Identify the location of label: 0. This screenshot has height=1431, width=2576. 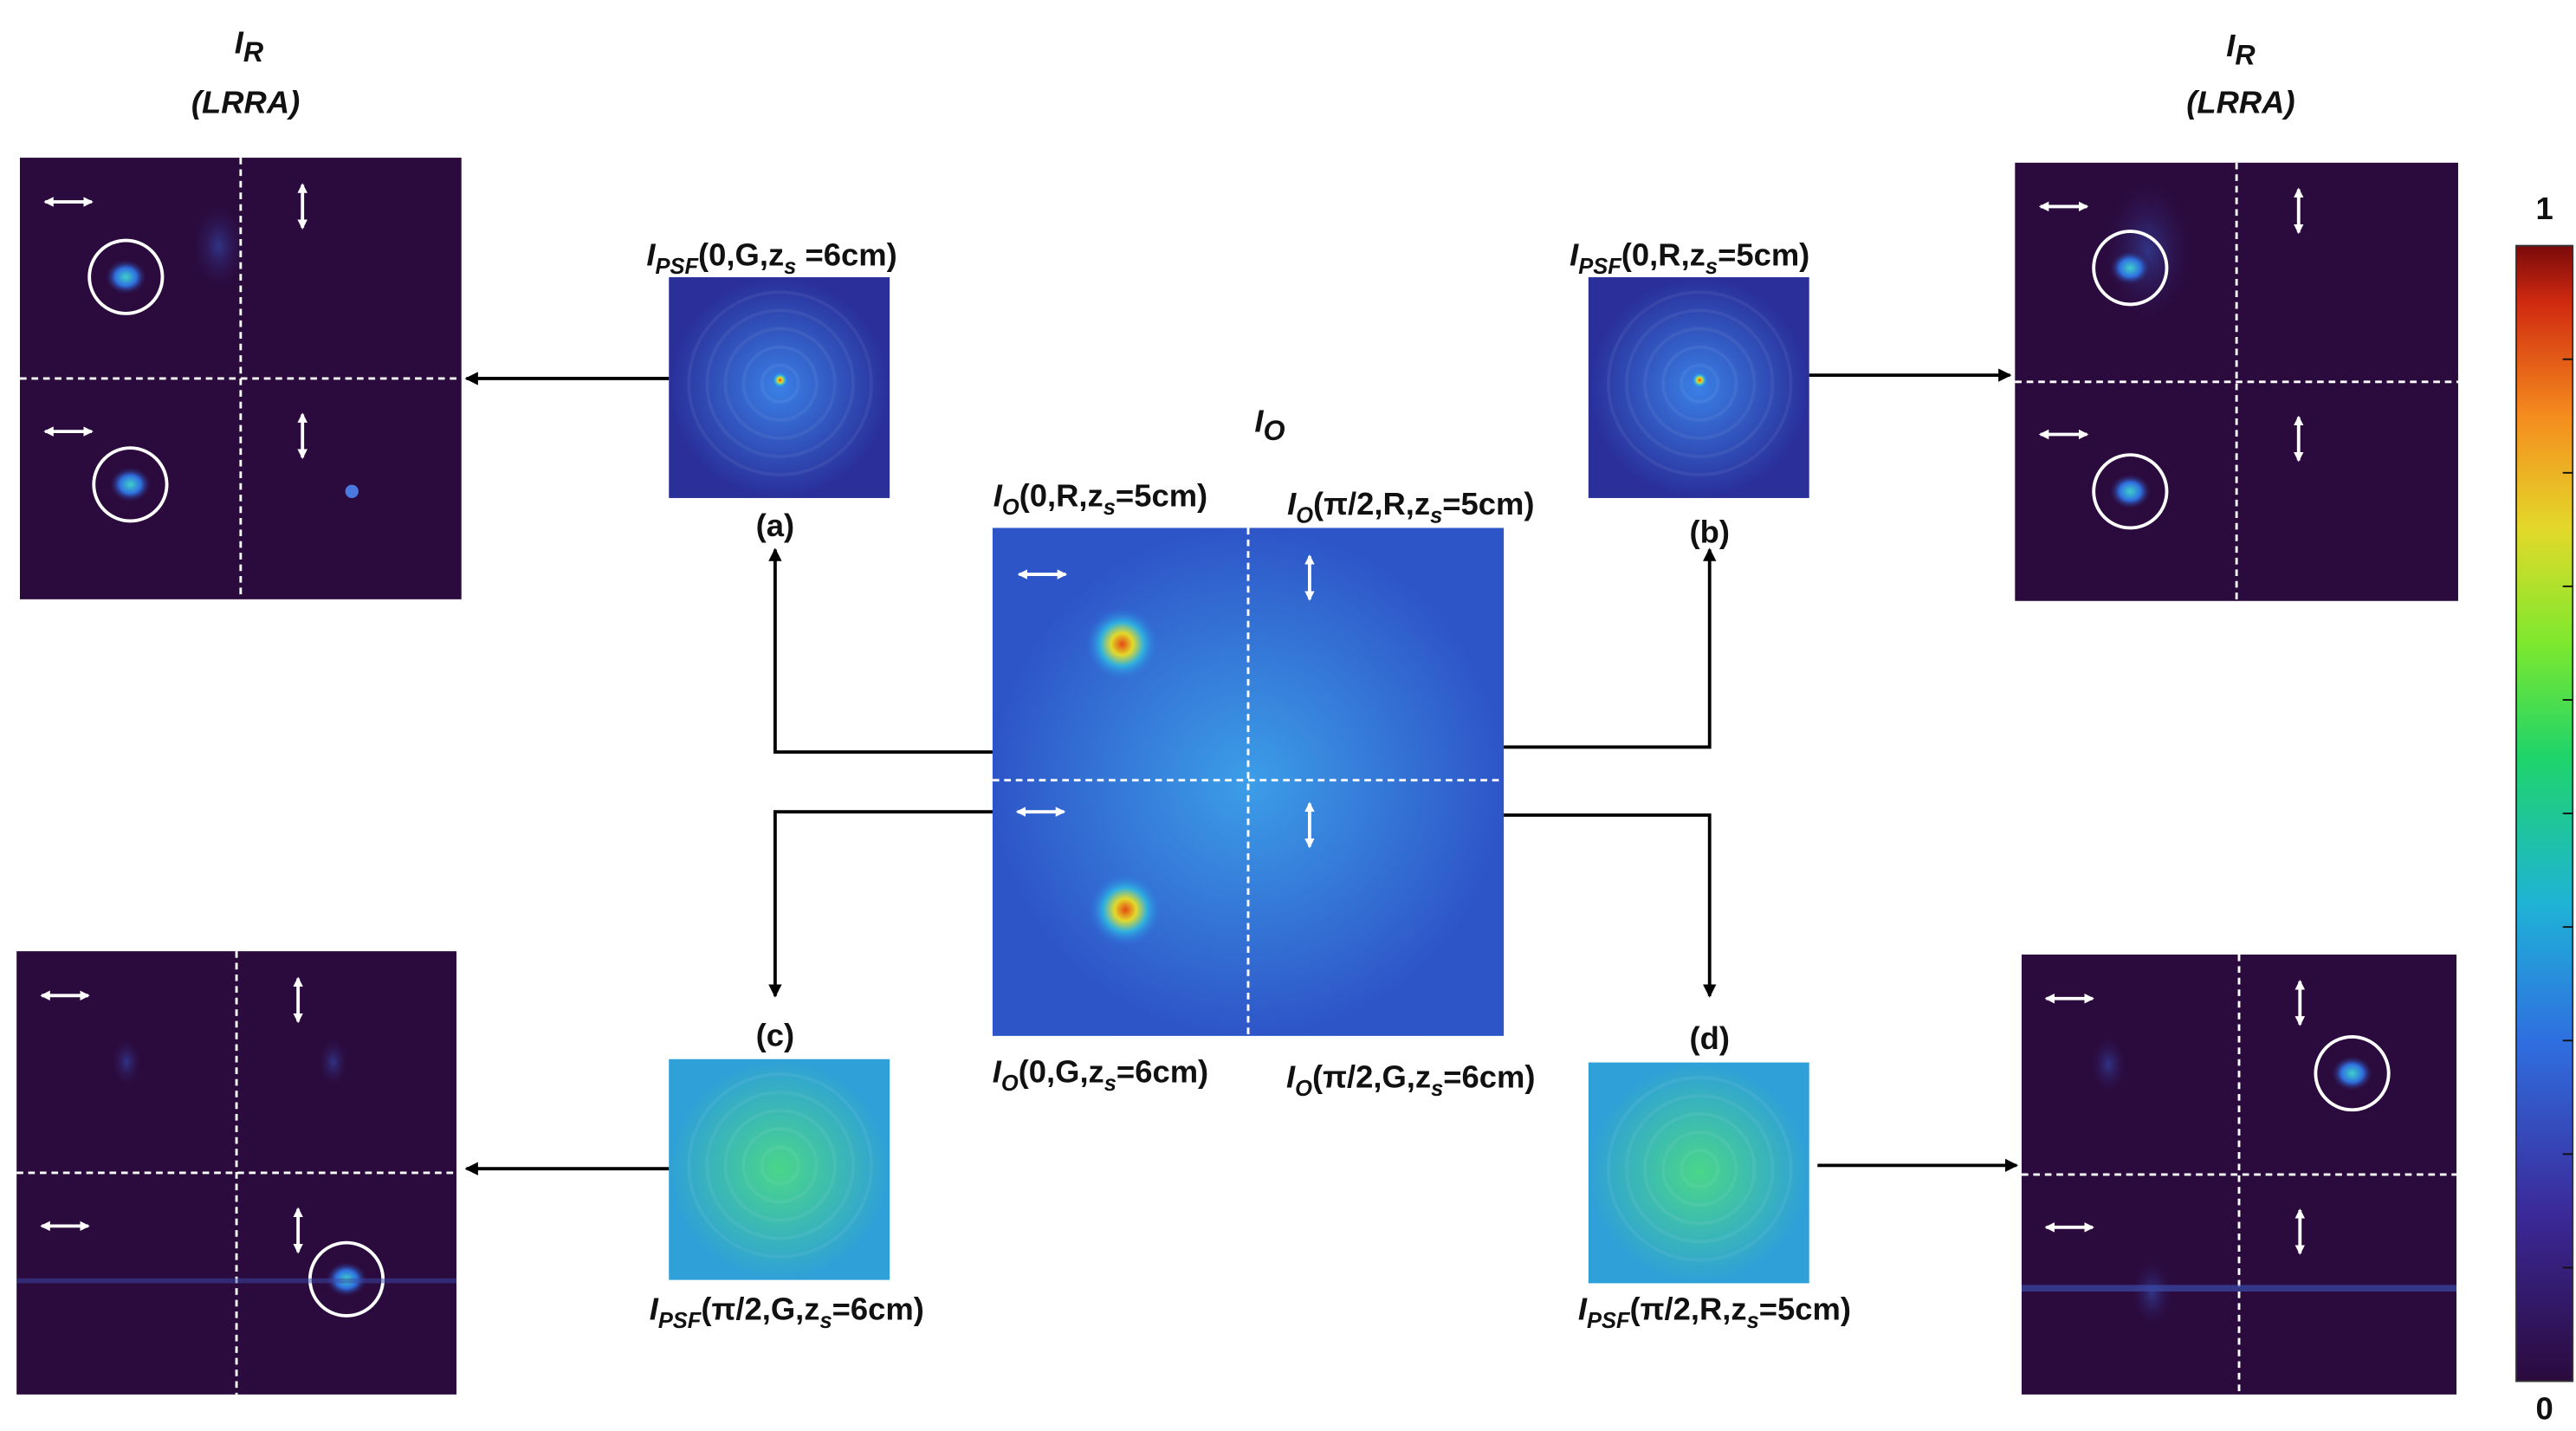
(2544, 1409).